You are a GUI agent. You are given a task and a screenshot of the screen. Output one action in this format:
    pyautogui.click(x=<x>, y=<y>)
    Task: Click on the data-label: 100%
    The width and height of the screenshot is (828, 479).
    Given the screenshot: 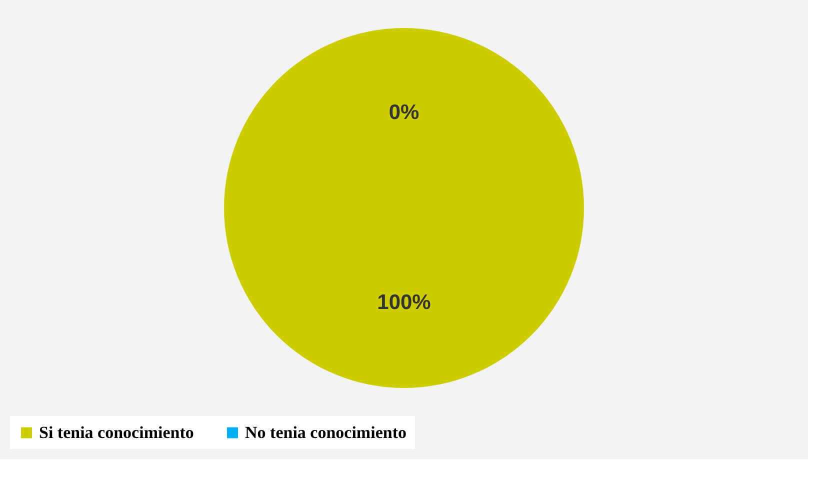 What is the action you would take?
    pyautogui.click(x=404, y=302)
    